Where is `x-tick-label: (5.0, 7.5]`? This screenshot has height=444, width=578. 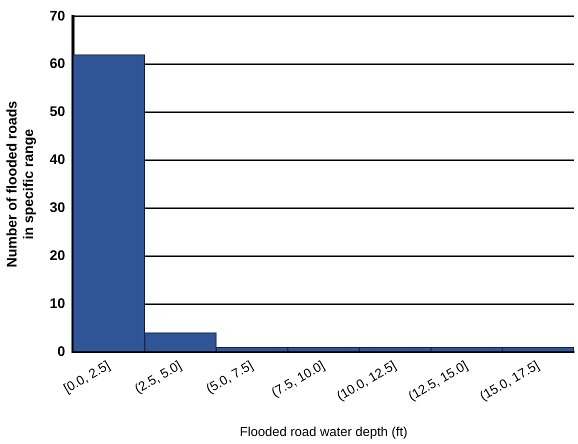 x-tick-label: (5.0, 7.5] is located at coordinates (229, 376).